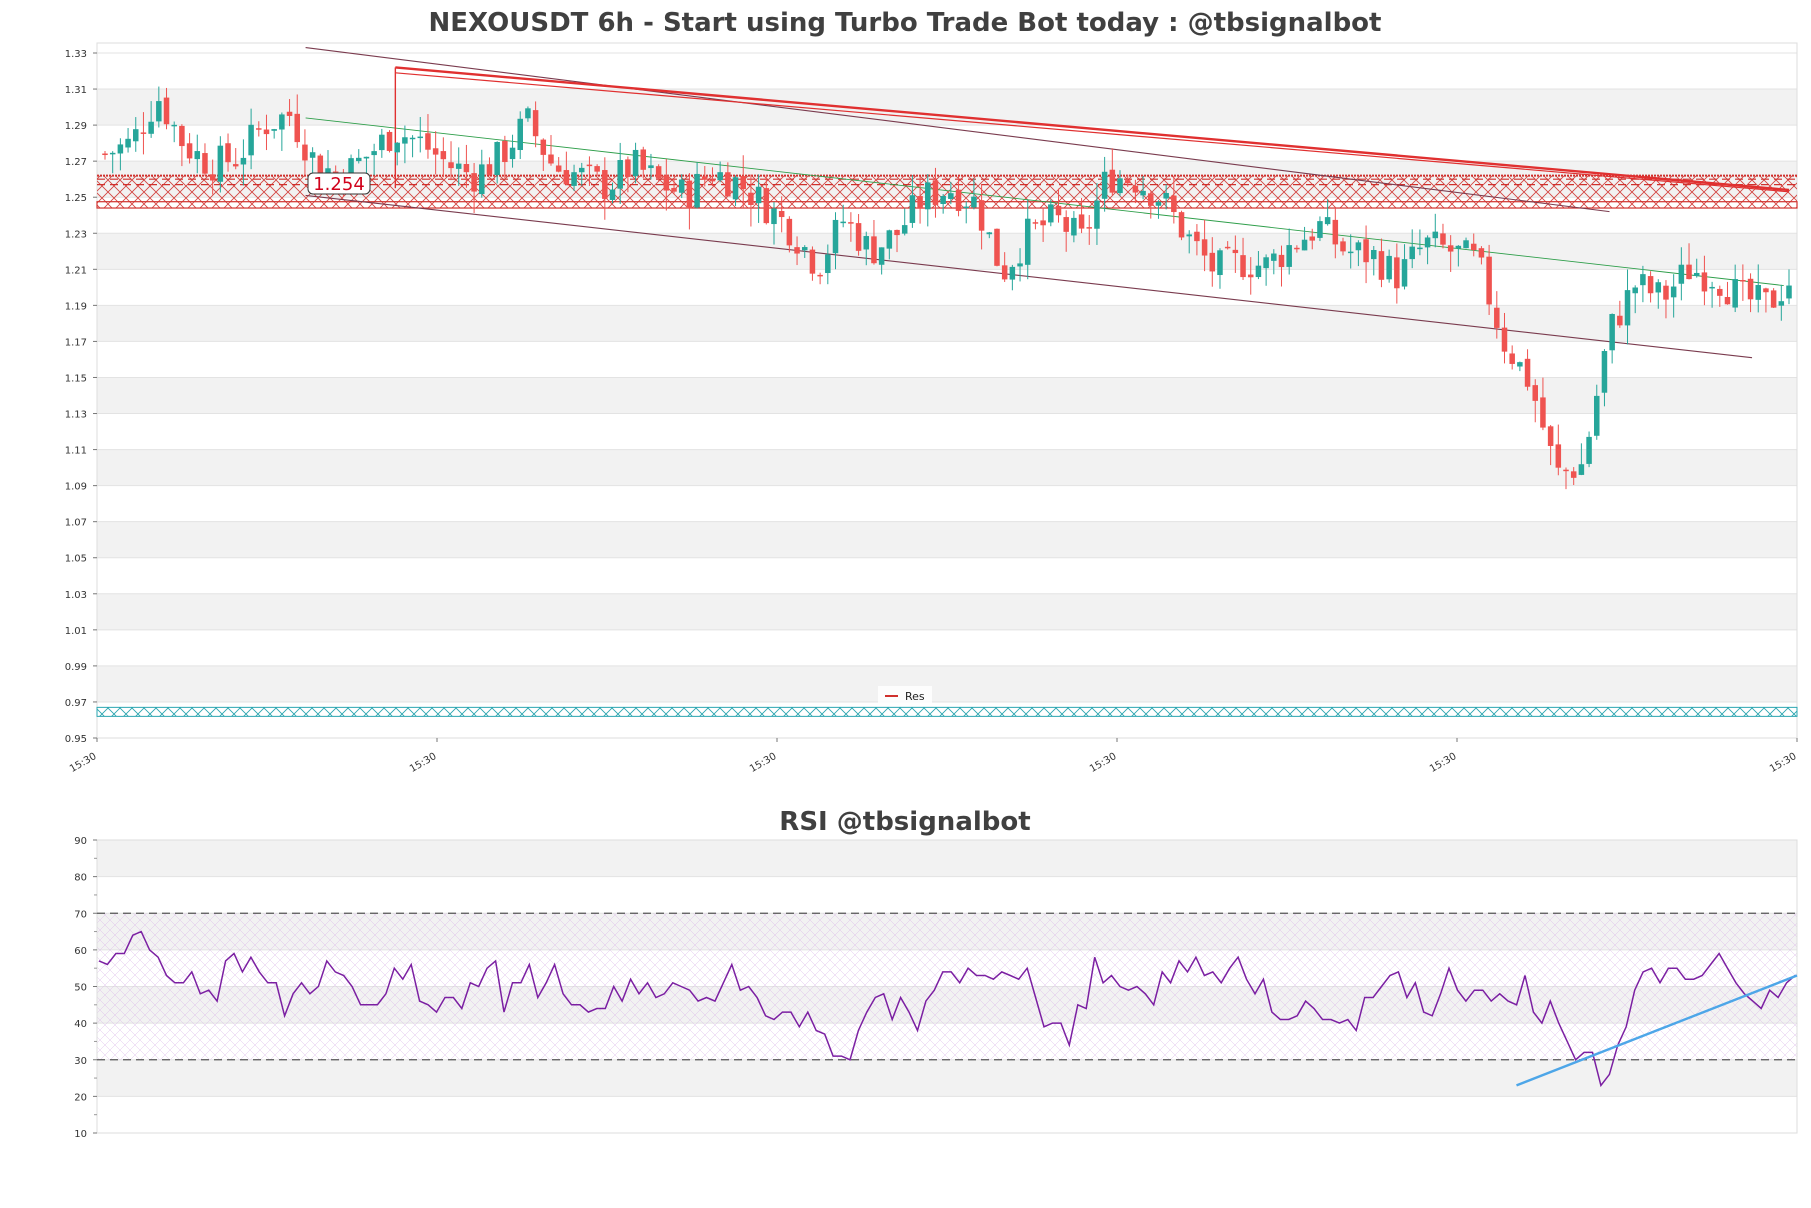  Describe the element at coordinates (80, 988) in the screenshot. I see `rsi-y-tick-label: 50` at that location.